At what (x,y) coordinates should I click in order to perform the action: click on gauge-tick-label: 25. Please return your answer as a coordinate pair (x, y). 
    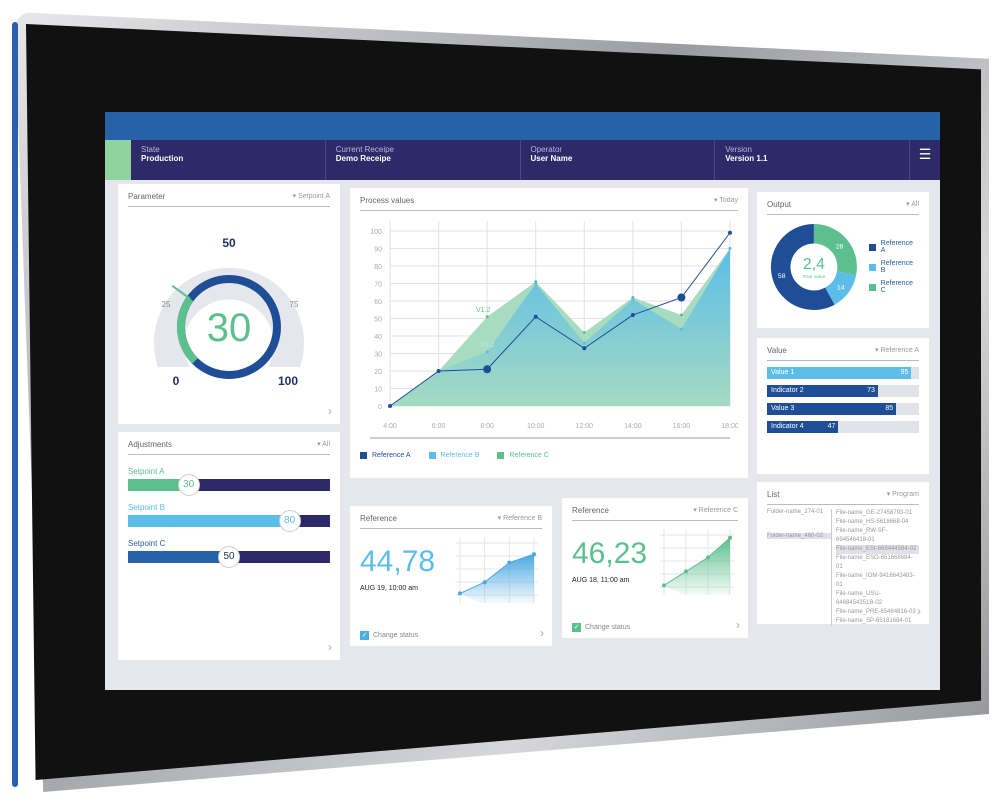
    Looking at the image, I should click on (166, 304).